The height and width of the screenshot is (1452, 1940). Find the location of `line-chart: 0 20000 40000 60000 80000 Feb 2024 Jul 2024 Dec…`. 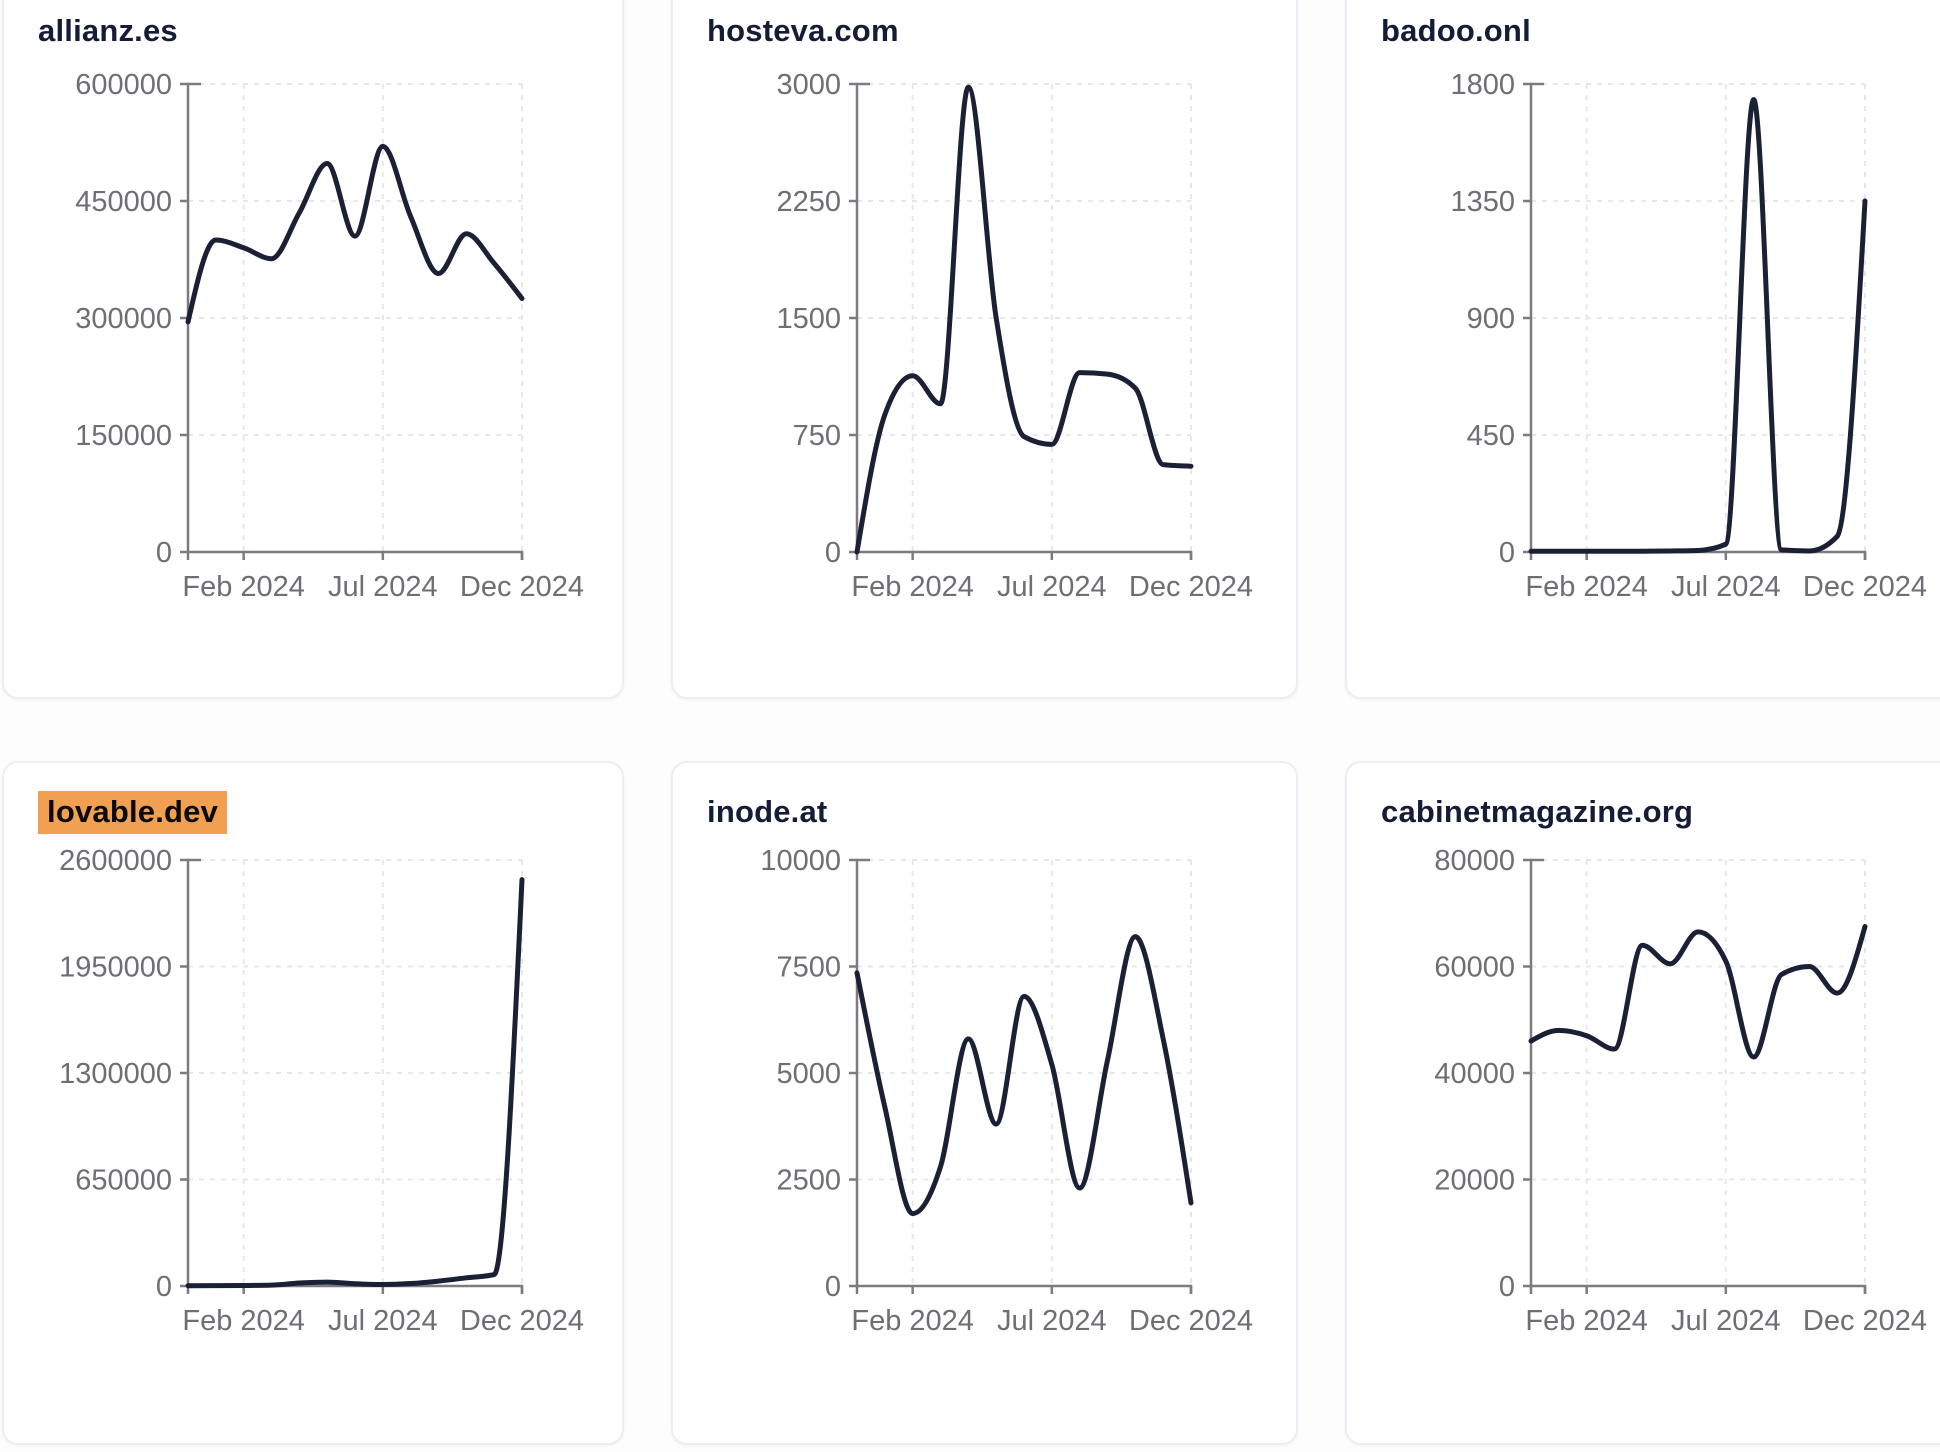

line-chart: 0 20000 40000 60000 80000 Feb 2024 Jul 2024 Dec… is located at coordinates (1643, 1095).